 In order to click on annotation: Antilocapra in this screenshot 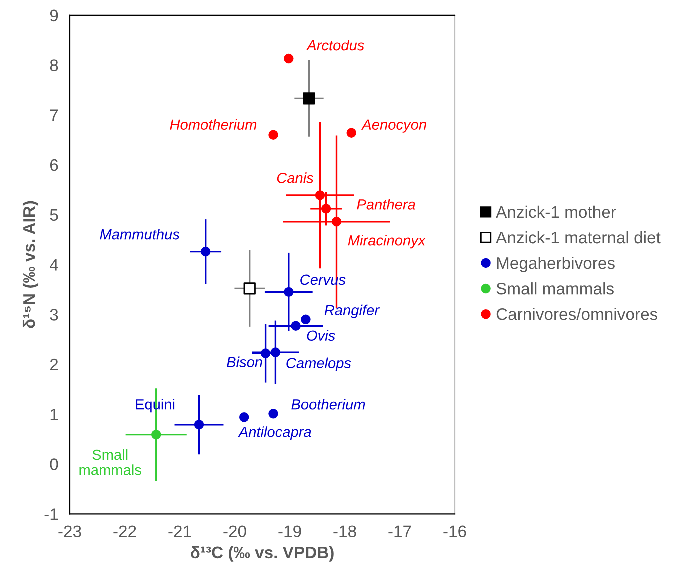, I will do `click(275, 433)`.